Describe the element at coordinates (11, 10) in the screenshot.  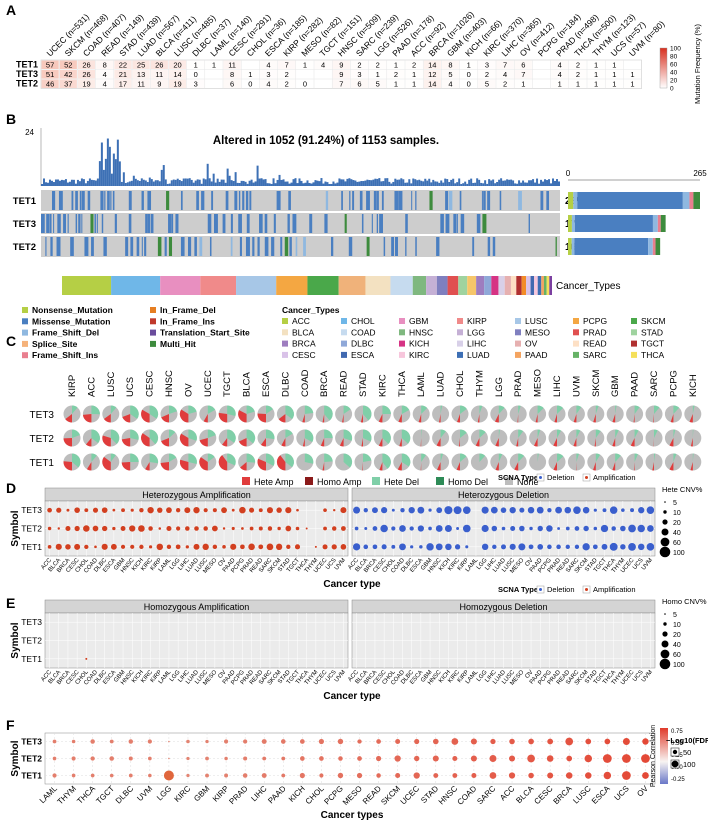
I see `panel-letter-a: A` at that location.